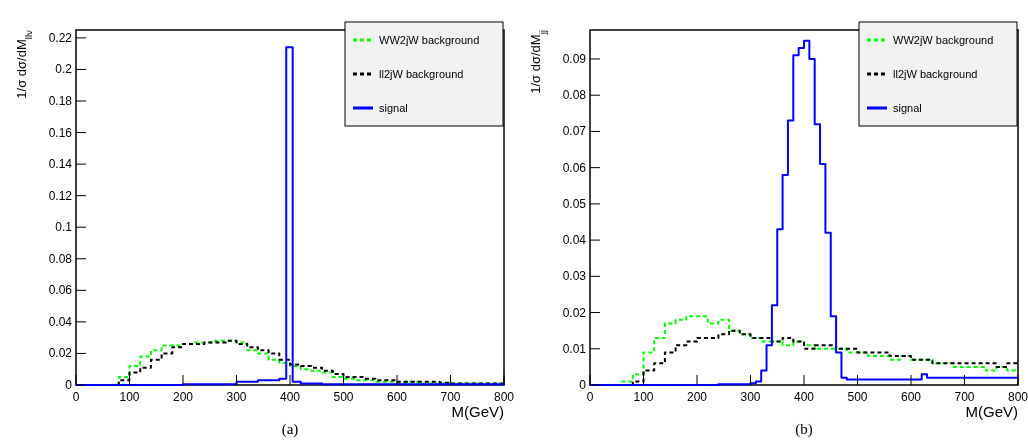  I want to click on y-tick-label: 0.07, so click(574, 131).